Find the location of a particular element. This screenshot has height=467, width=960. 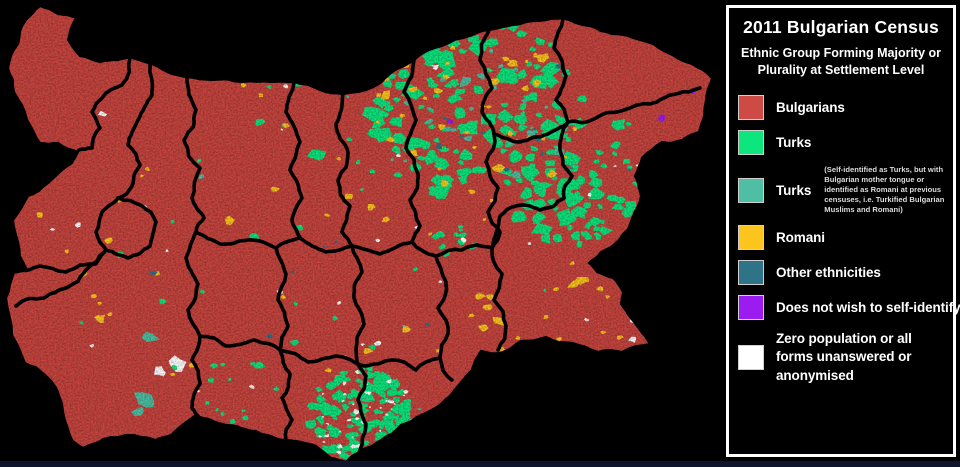

legend-item-other: Other ethnicities is located at coordinates (843, 273).